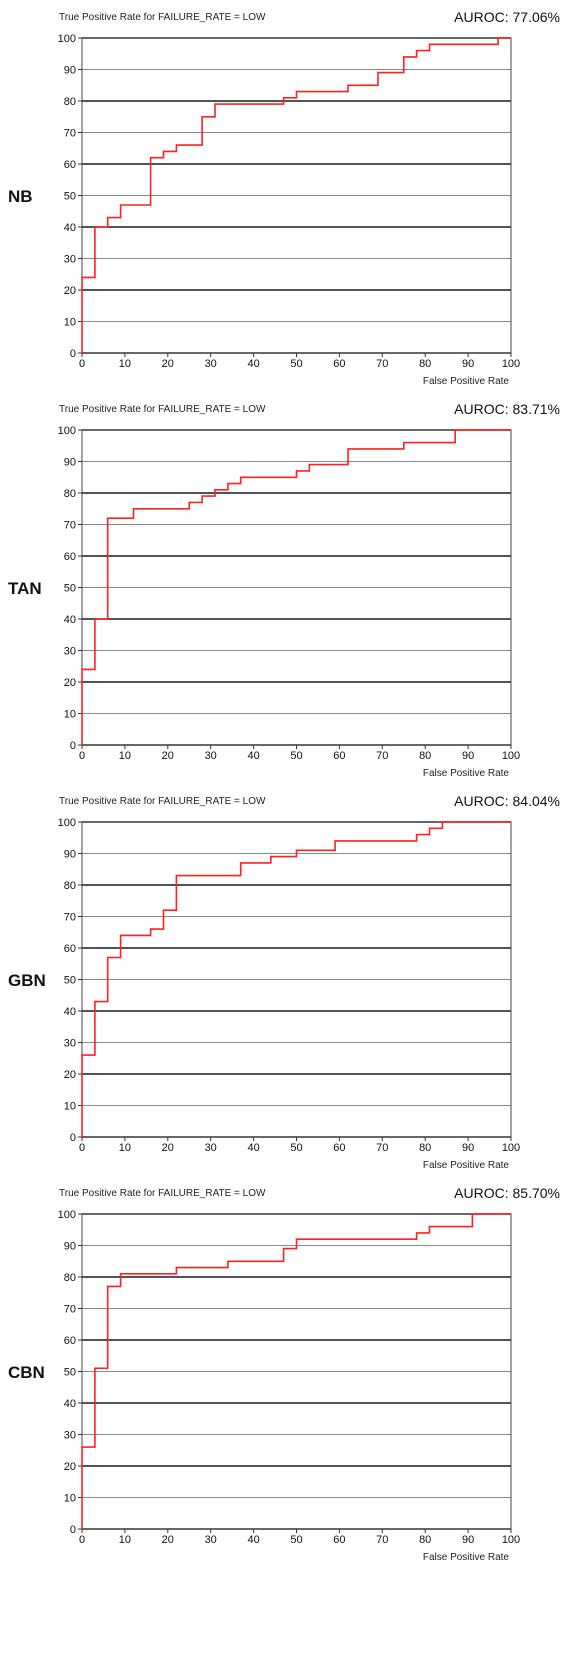  What do you see at coordinates (25, 588) in the screenshot?
I see `model-label: TAN` at bounding box center [25, 588].